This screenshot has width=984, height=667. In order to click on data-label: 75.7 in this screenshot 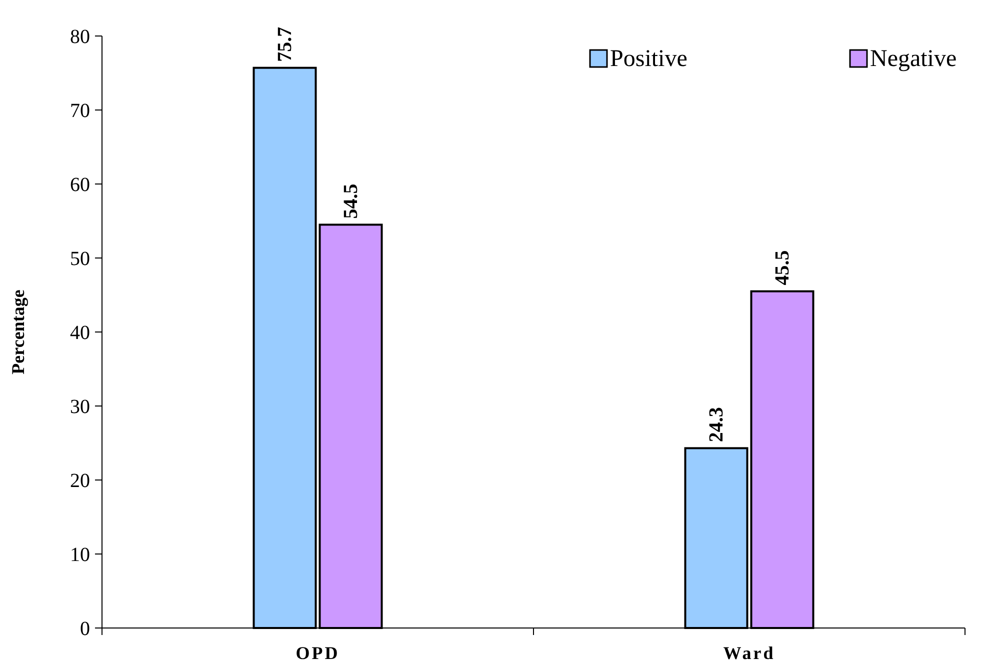, I will do `click(285, 44)`.